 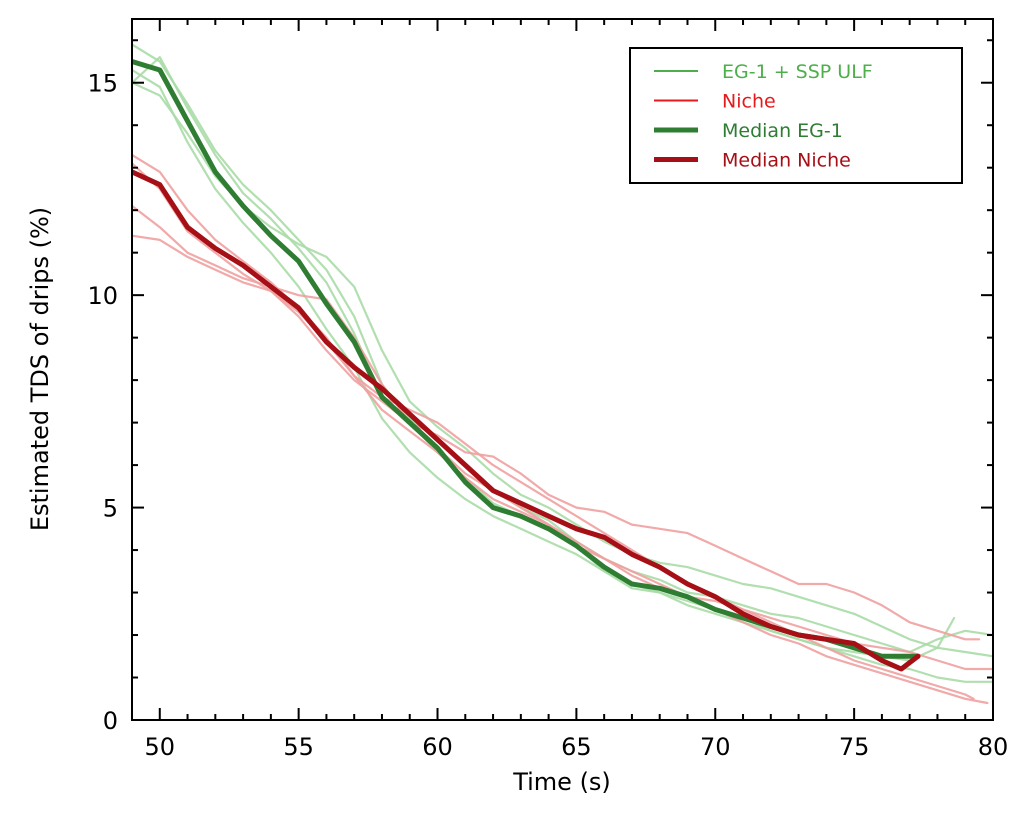 I want to click on x-tick-label: 70, so click(x=715, y=747).